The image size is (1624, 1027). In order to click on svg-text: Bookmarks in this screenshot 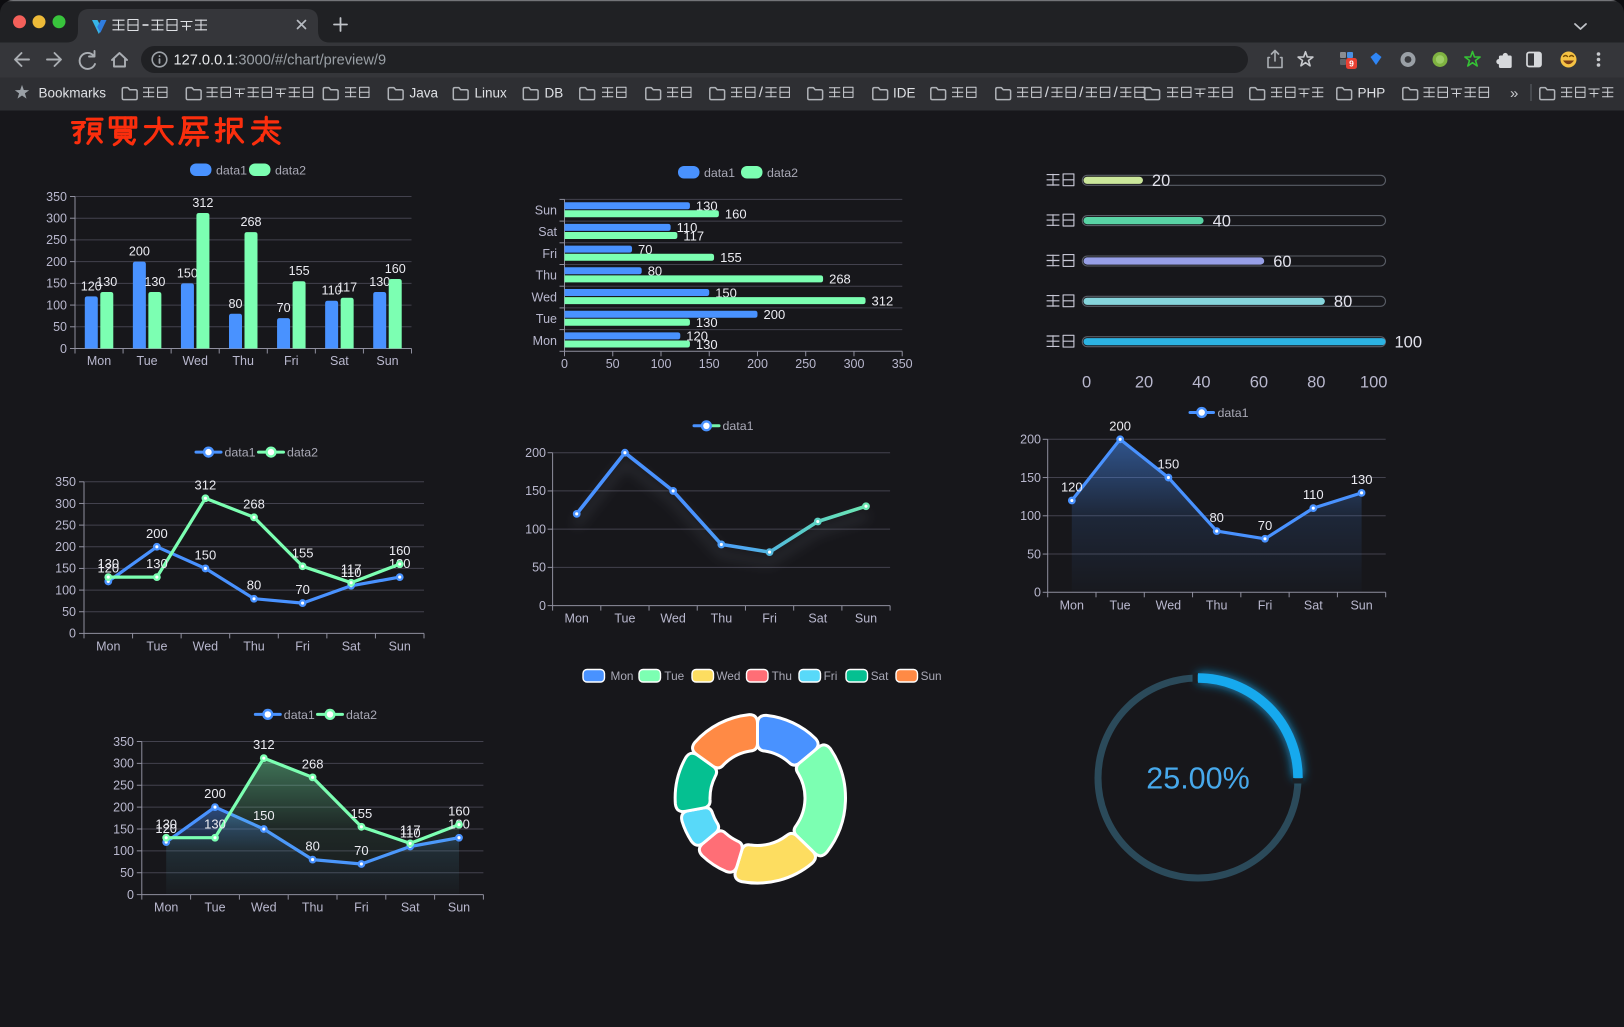, I will do `click(73, 93)`.